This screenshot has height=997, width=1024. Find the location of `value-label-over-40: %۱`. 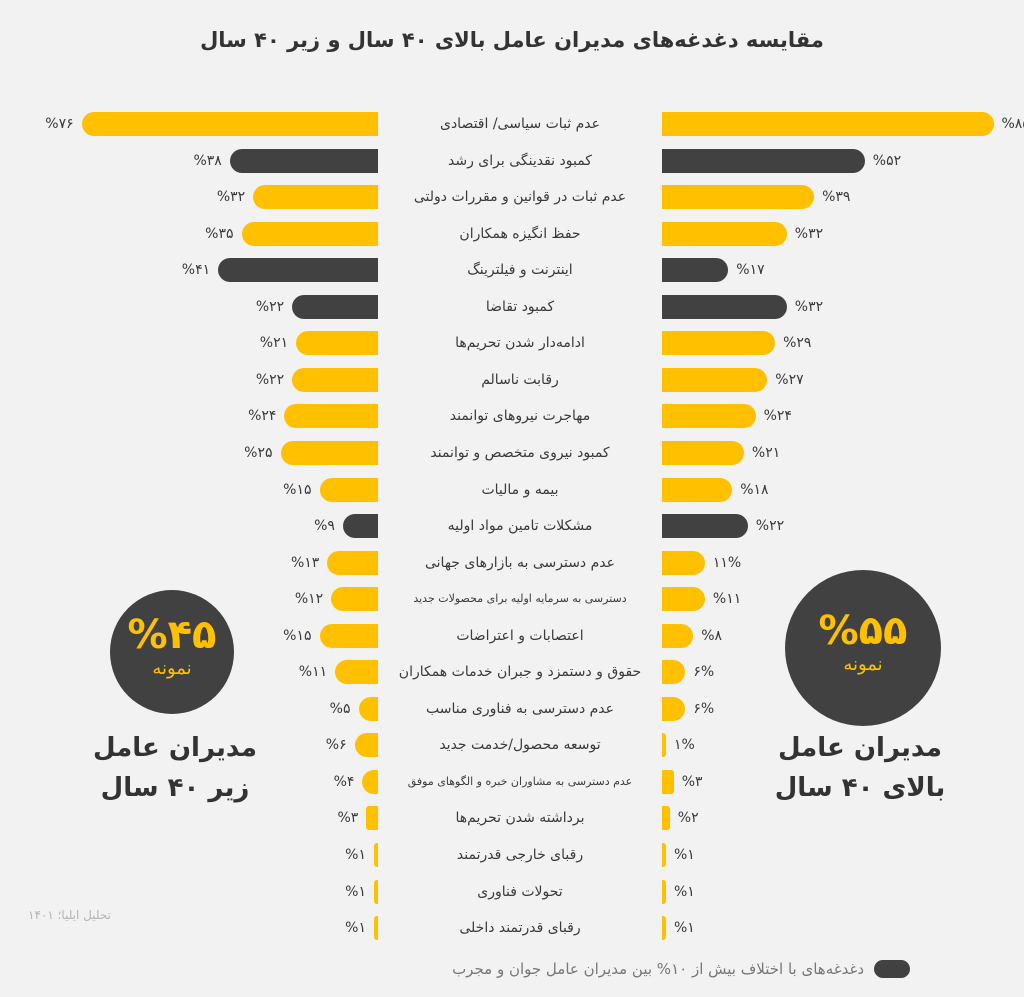

value-label-over-40: %۱ is located at coordinates (684, 928).